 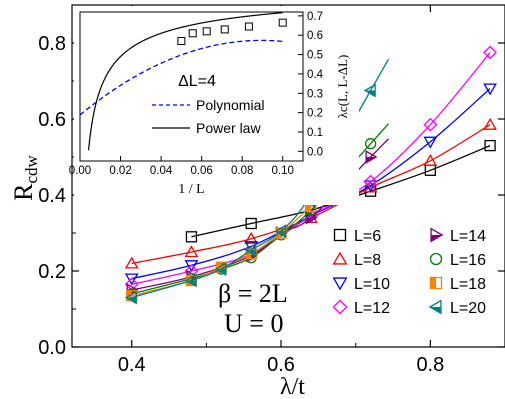 I want to click on marker-outline, so click(x=436, y=283).